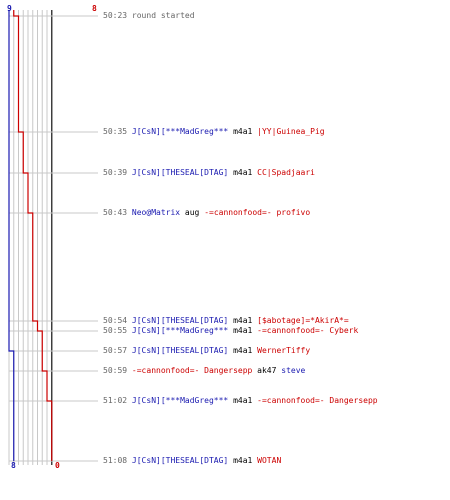  What do you see at coordinates (284, 350) in the screenshot?
I see `victim-name: WernerTiffy` at bounding box center [284, 350].